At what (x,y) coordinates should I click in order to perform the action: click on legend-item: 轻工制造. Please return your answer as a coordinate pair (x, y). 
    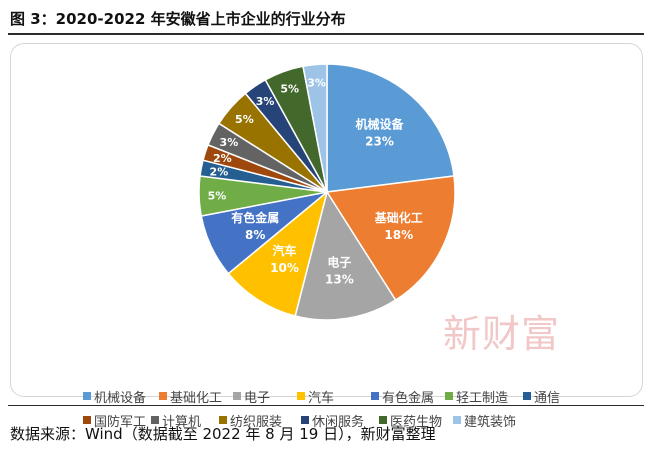
    Looking at the image, I should click on (477, 397).